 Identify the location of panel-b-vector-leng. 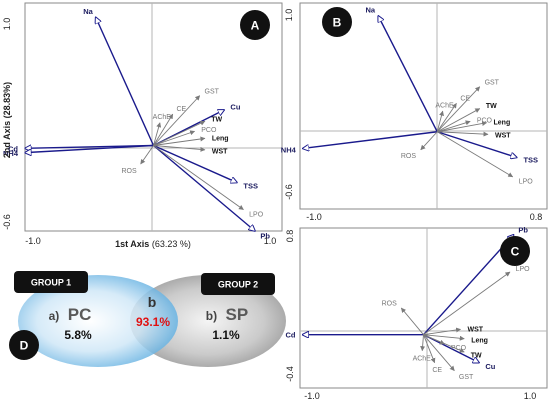
(462, 127).